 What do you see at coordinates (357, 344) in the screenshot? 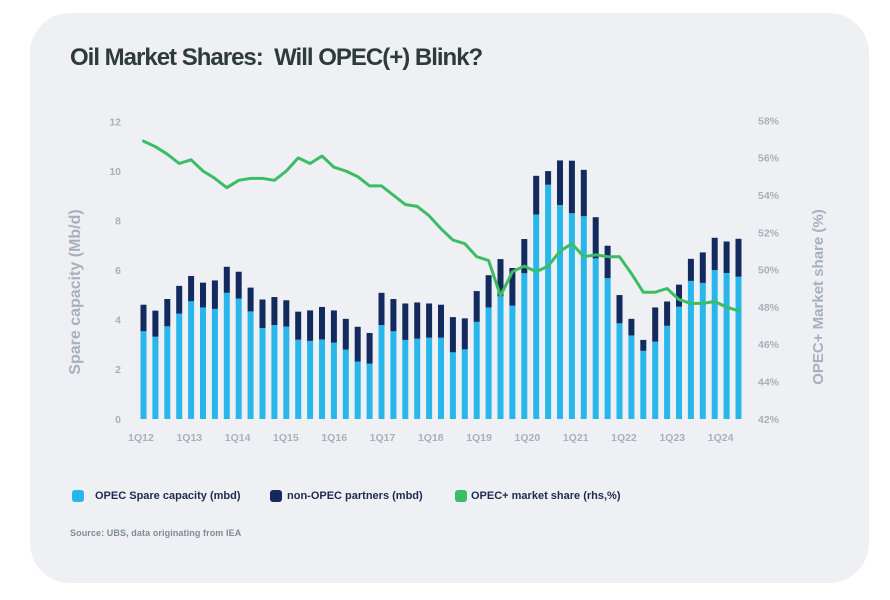
I see `bar-non-opec-3Q16` at bounding box center [357, 344].